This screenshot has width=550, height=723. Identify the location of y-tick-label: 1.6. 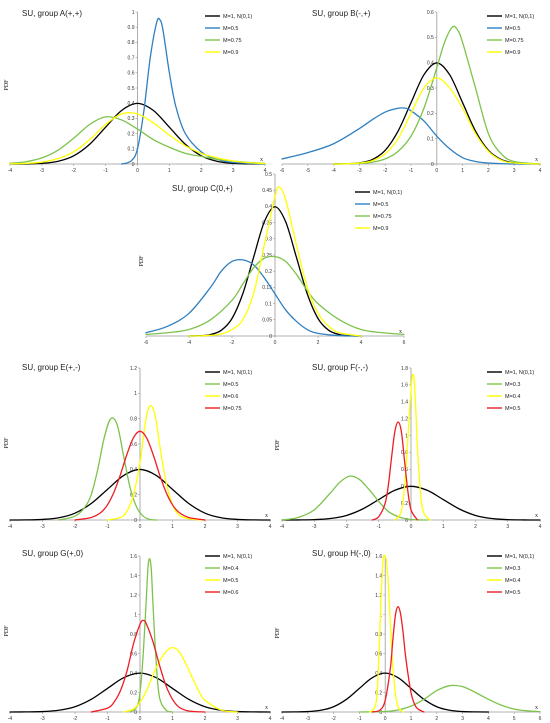
(378, 557).